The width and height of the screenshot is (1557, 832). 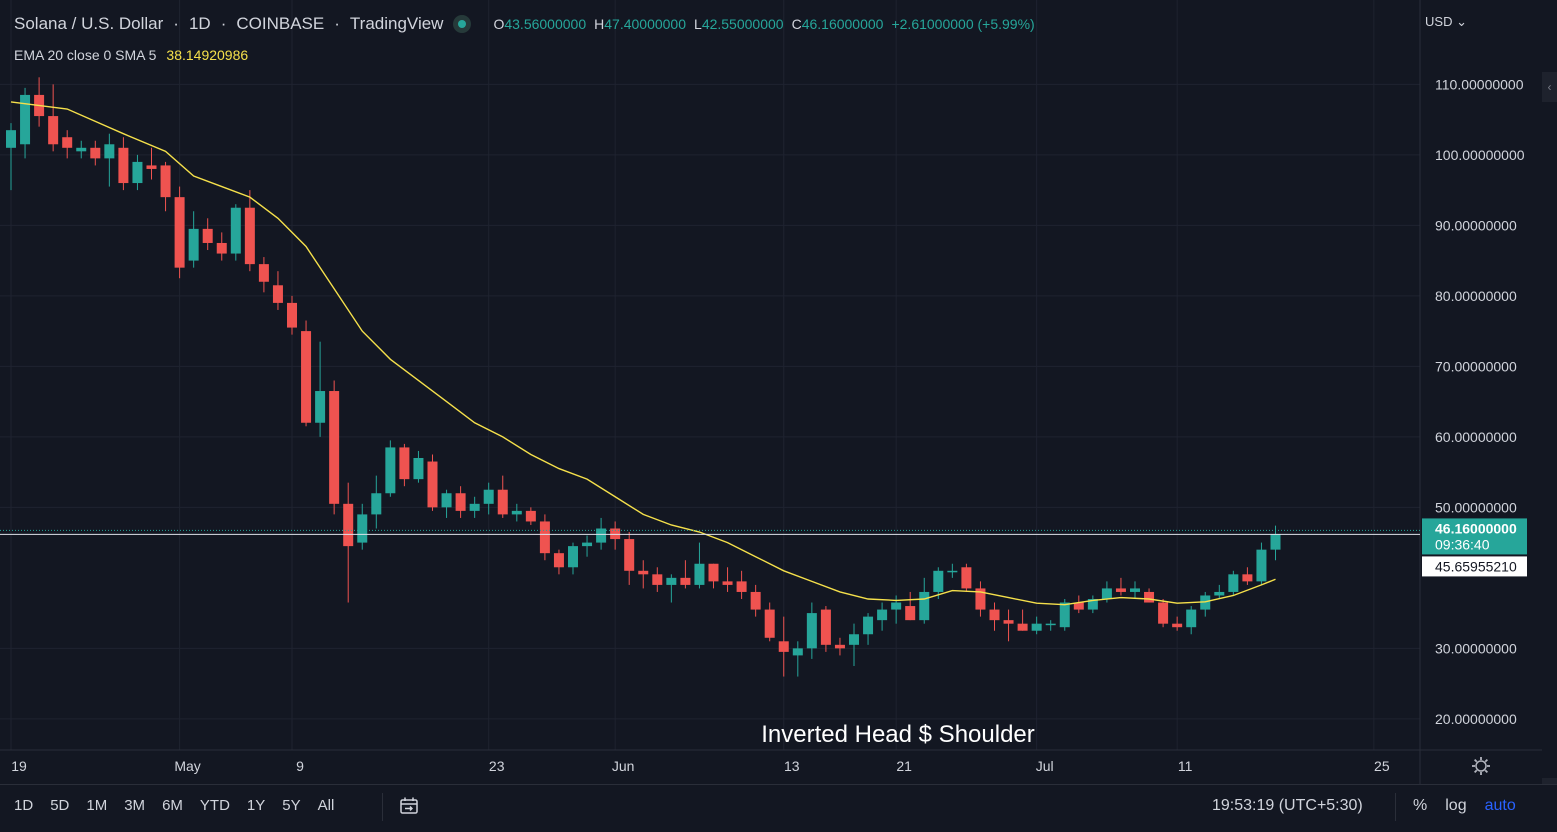 I want to click on symbol-name: Solana / U.S. Dollar, so click(x=88, y=24).